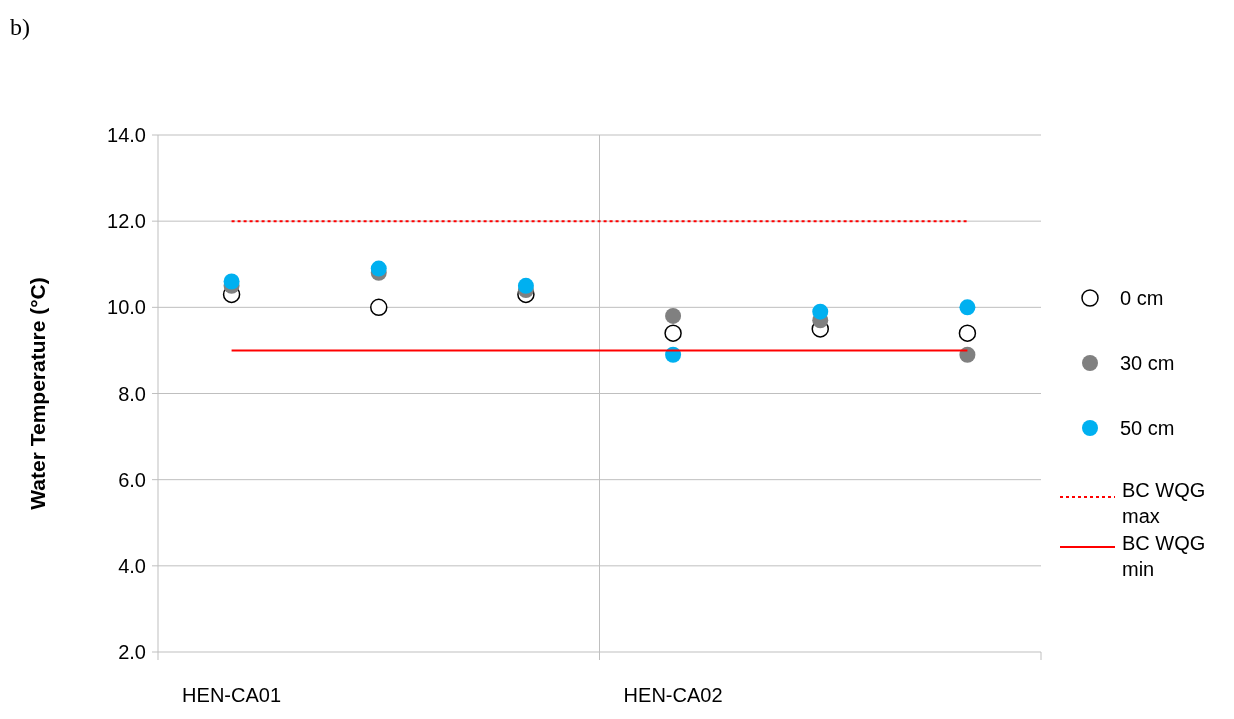 The image size is (1234, 719). What do you see at coordinates (1164, 503) in the screenshot?
I see `legend-label: BC WQG max` at bounding box center [1164, 503].